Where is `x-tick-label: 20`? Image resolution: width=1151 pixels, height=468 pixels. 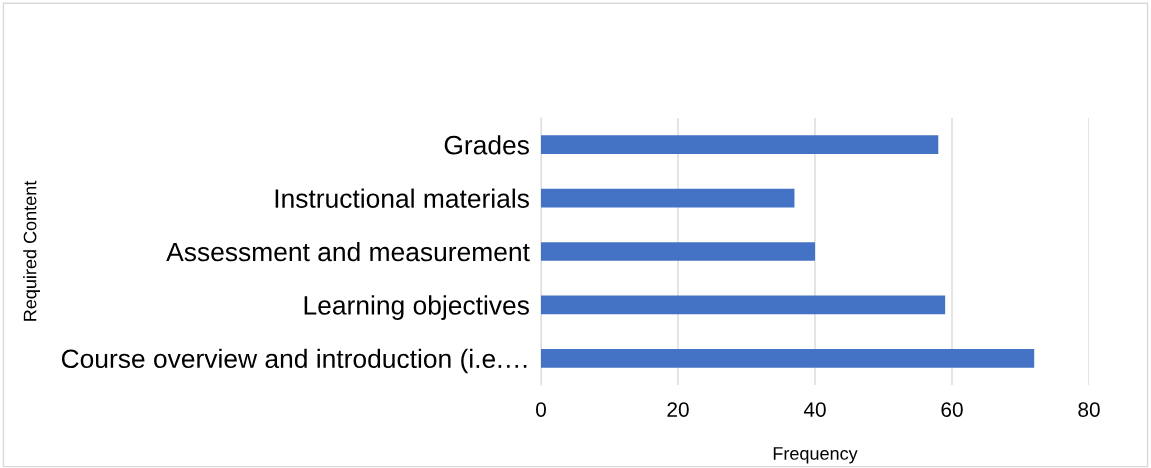 x-tick-label: 20 is located at coordinates (678, 409).